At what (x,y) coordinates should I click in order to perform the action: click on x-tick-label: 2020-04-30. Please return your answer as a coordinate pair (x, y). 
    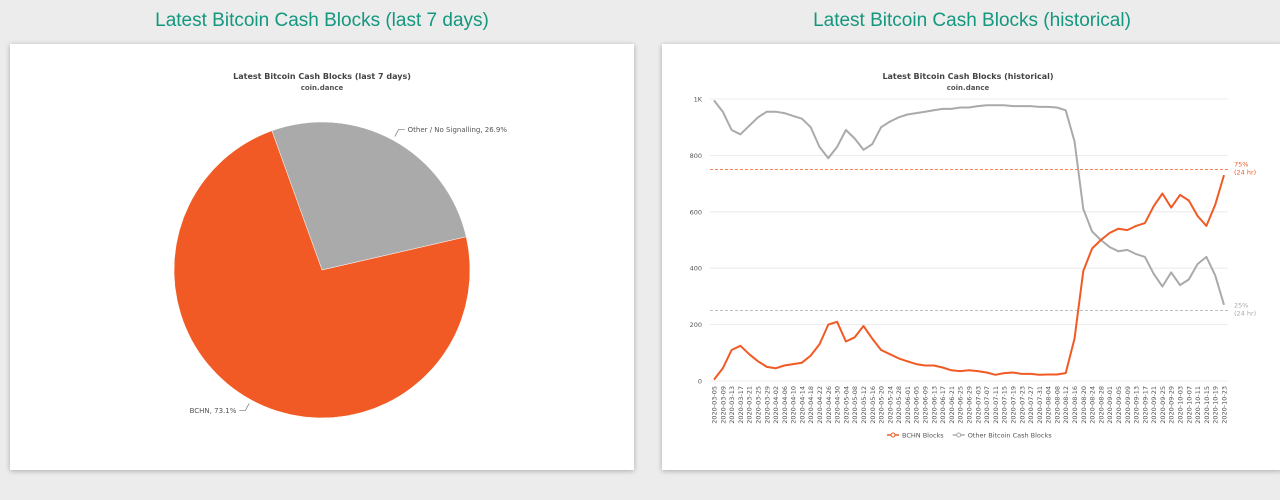
    Looking at the image, I should click on (838, 405).